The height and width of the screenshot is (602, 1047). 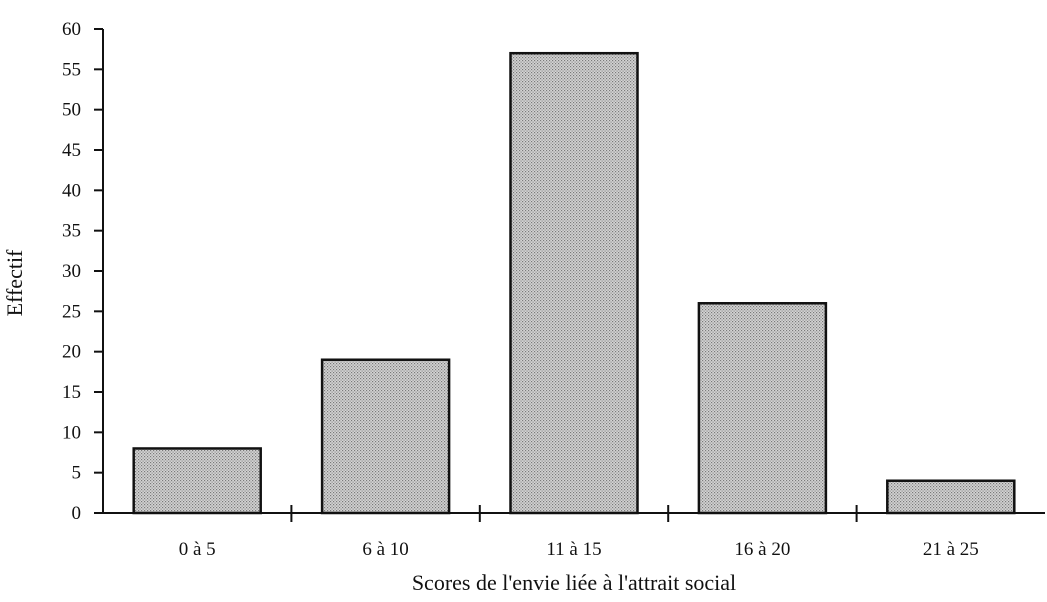 What do you see at coordinates (71, 392) in the screenshot?
I see `y-tick-label: 15` at bounding box center [71, 392].